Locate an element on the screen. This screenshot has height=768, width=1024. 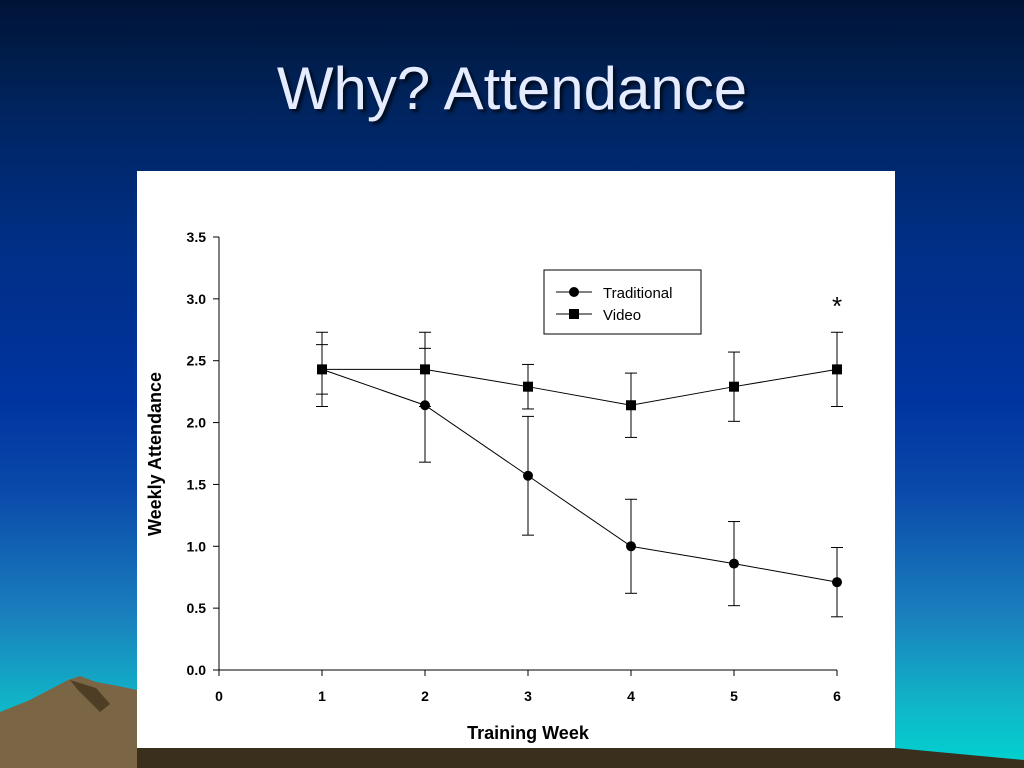
series-line-video is located at coordinates (580, 387).